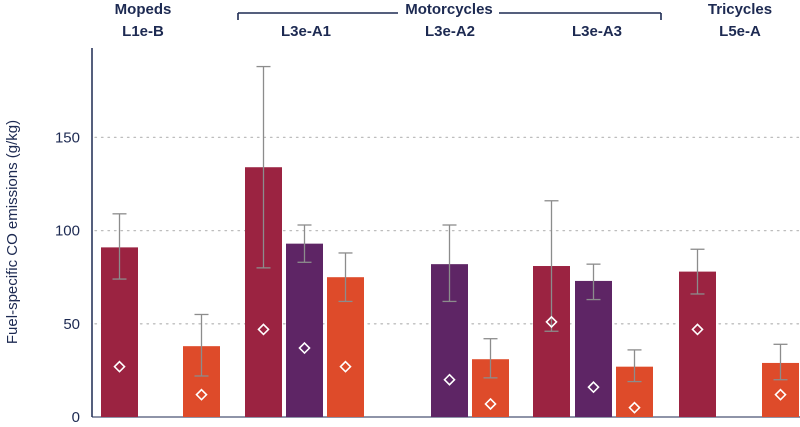 This screenshot has height=427, width=800. I want to click on y-tick-label: 150, so click(67, 137).